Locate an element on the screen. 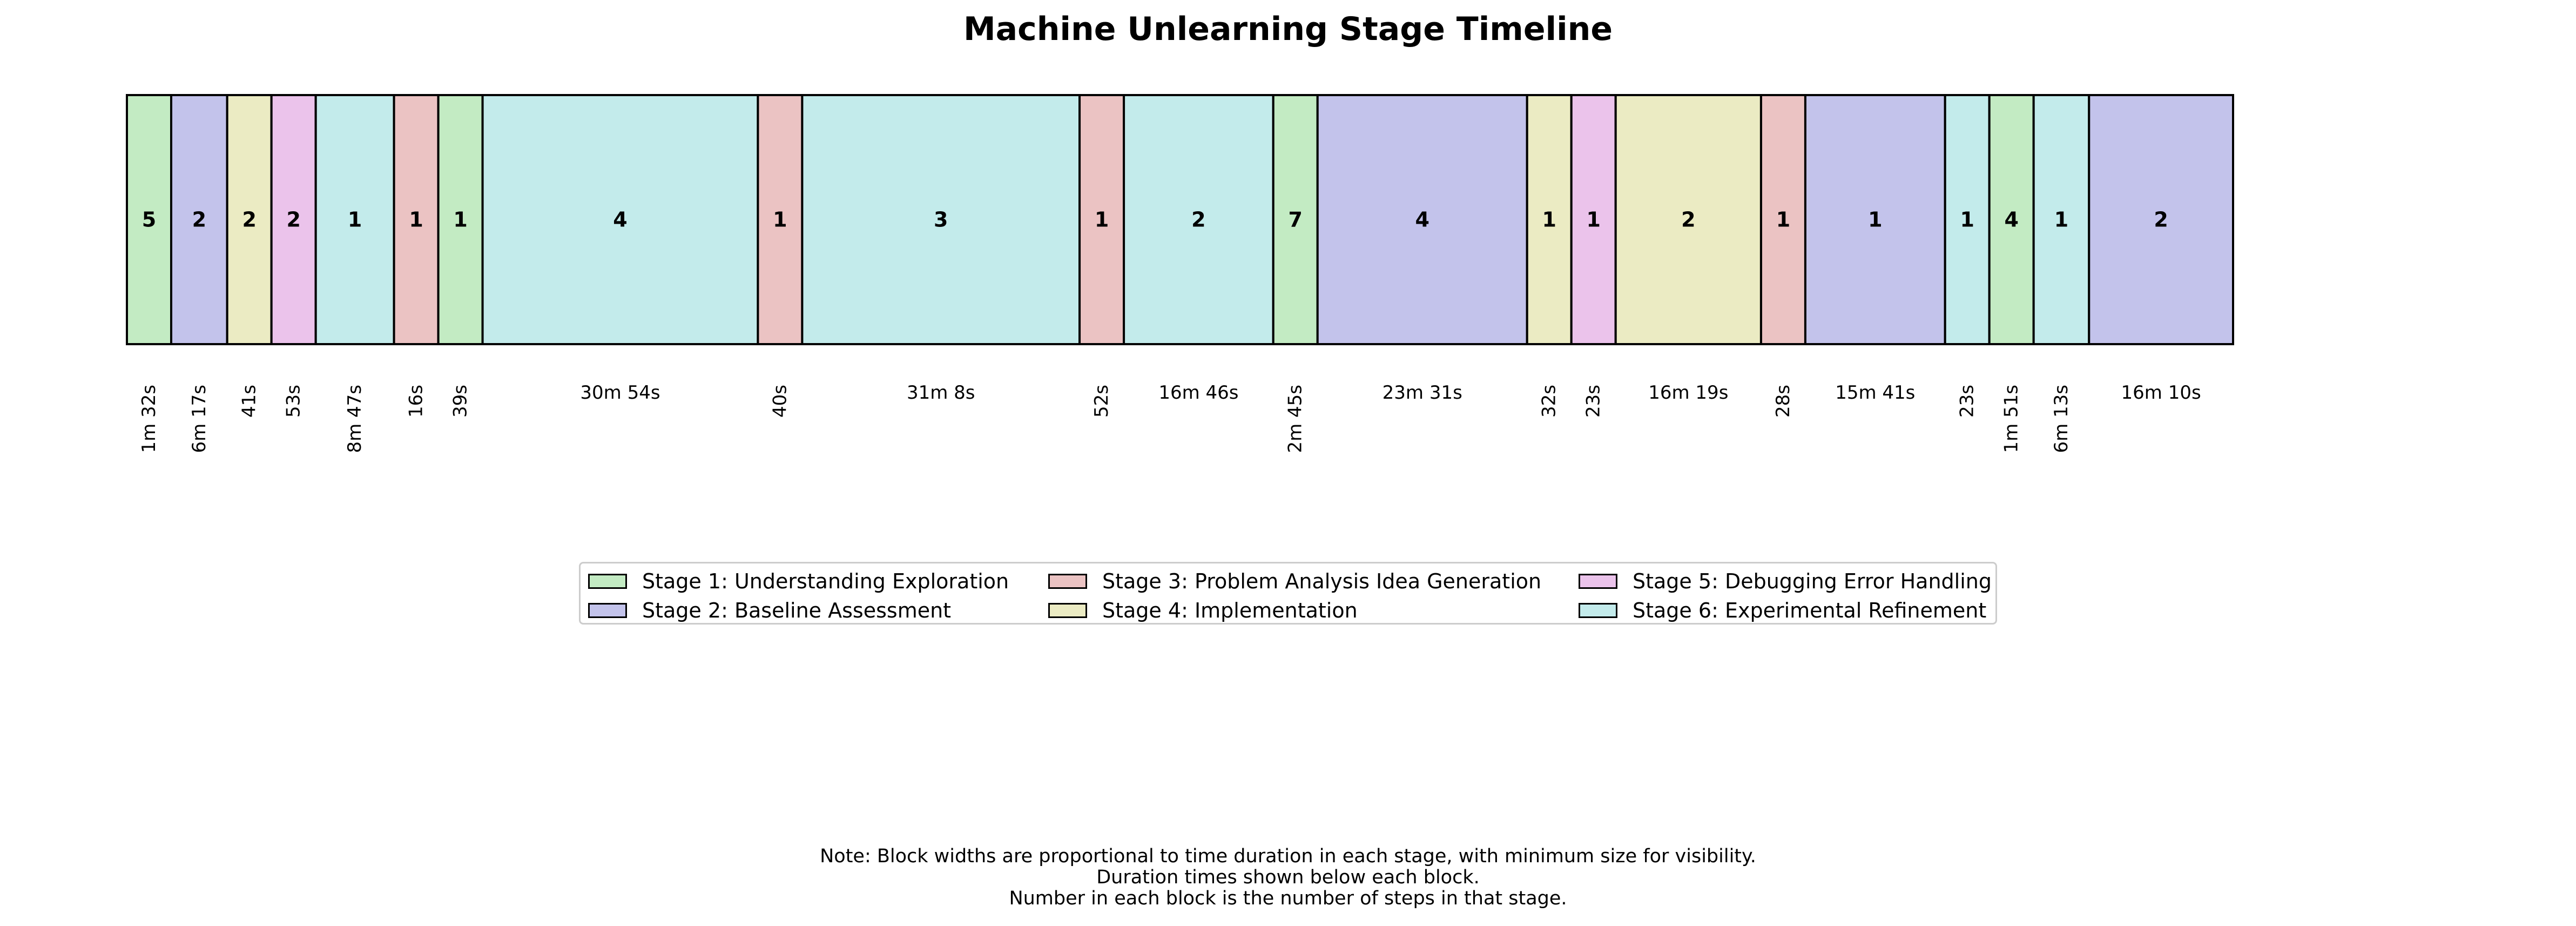  block-duration-6: 16s is located at coordinates (416, 401).